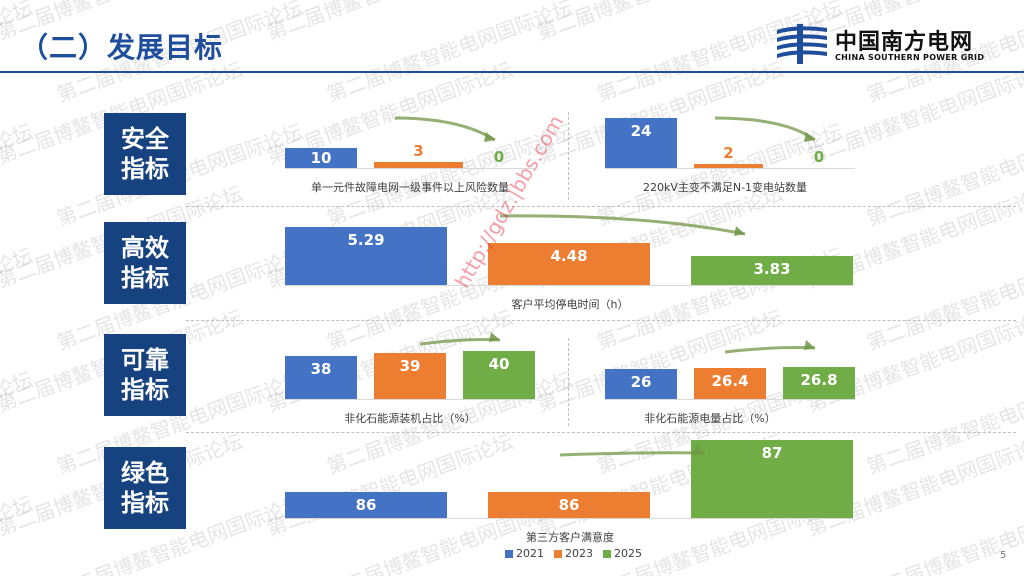  What do you see at coordinates (122, 47) in the screenshot?
I see `page-title: （二）发展目标` at bounding box center [122, 47].